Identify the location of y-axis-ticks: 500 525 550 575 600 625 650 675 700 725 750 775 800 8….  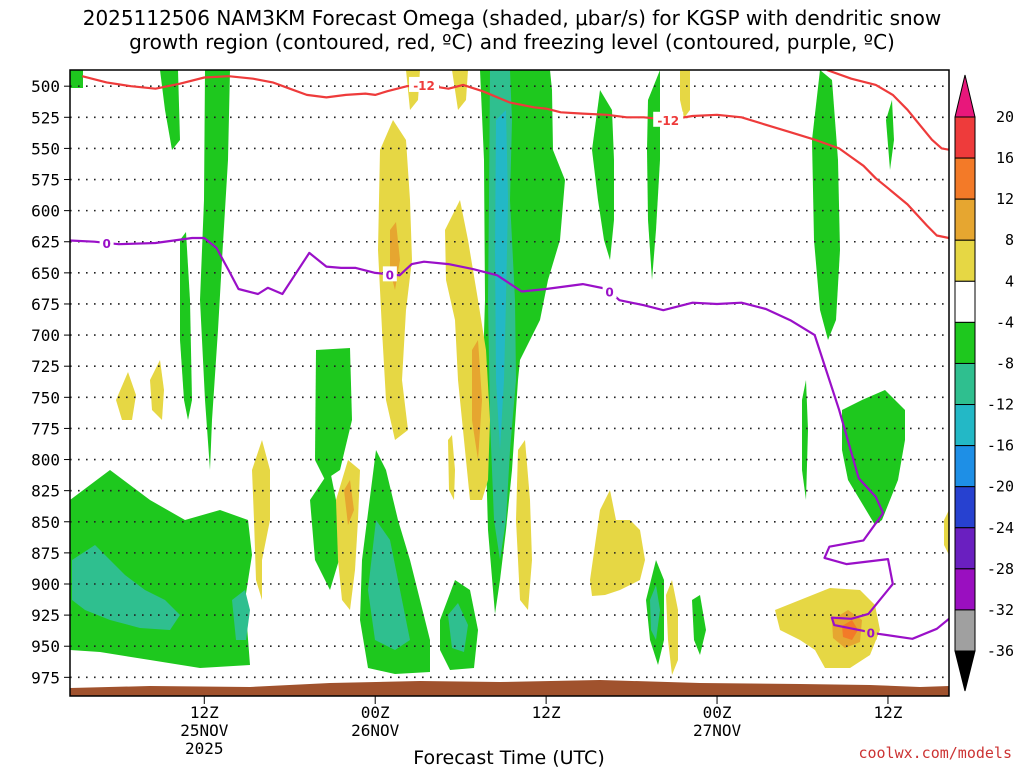
(50, 382).